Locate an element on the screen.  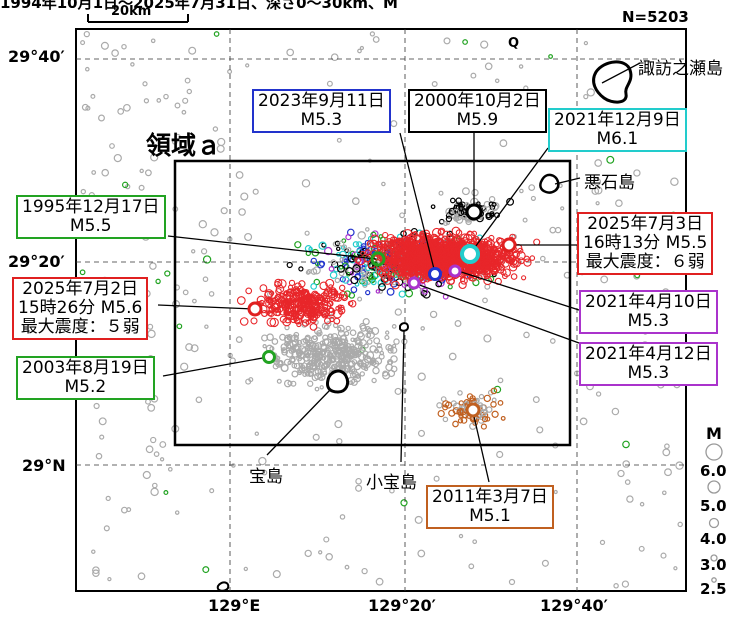
akuseki-label: 悪石島 is located at coordinates (609, 183).